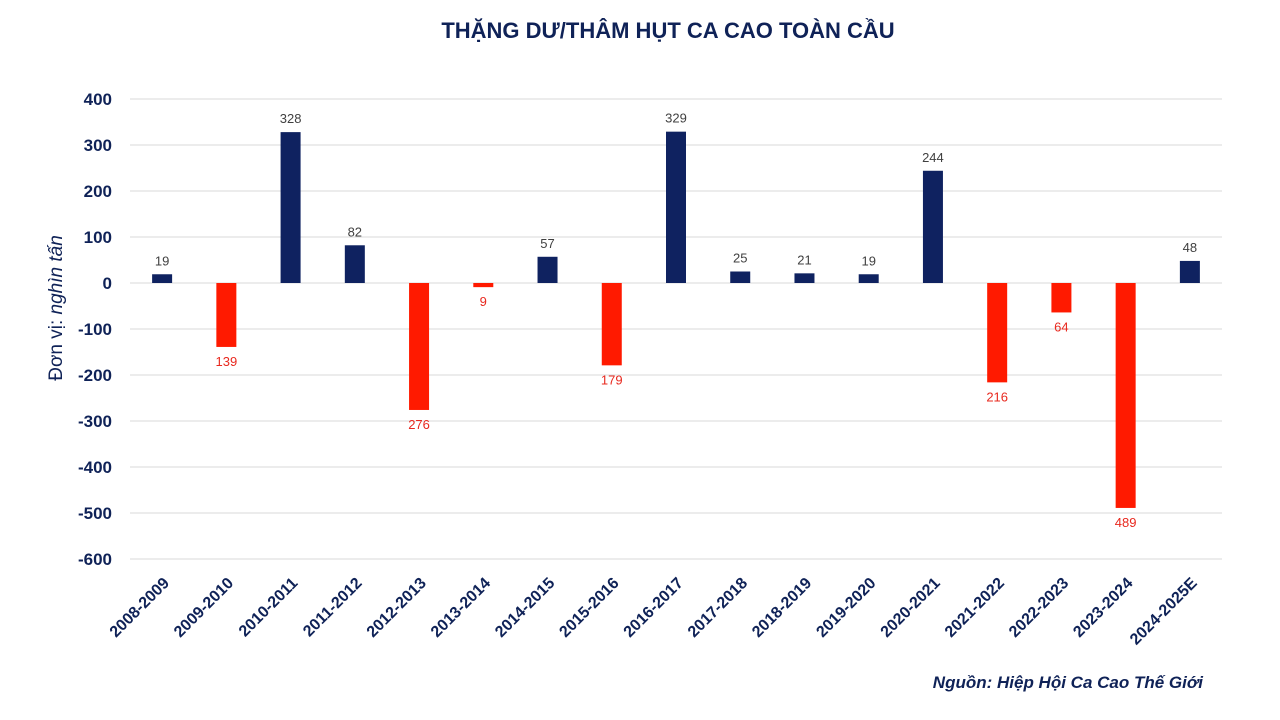 This screenshot has height=720, width=1280. I want to click on data-label: 82, so click(355, 231).